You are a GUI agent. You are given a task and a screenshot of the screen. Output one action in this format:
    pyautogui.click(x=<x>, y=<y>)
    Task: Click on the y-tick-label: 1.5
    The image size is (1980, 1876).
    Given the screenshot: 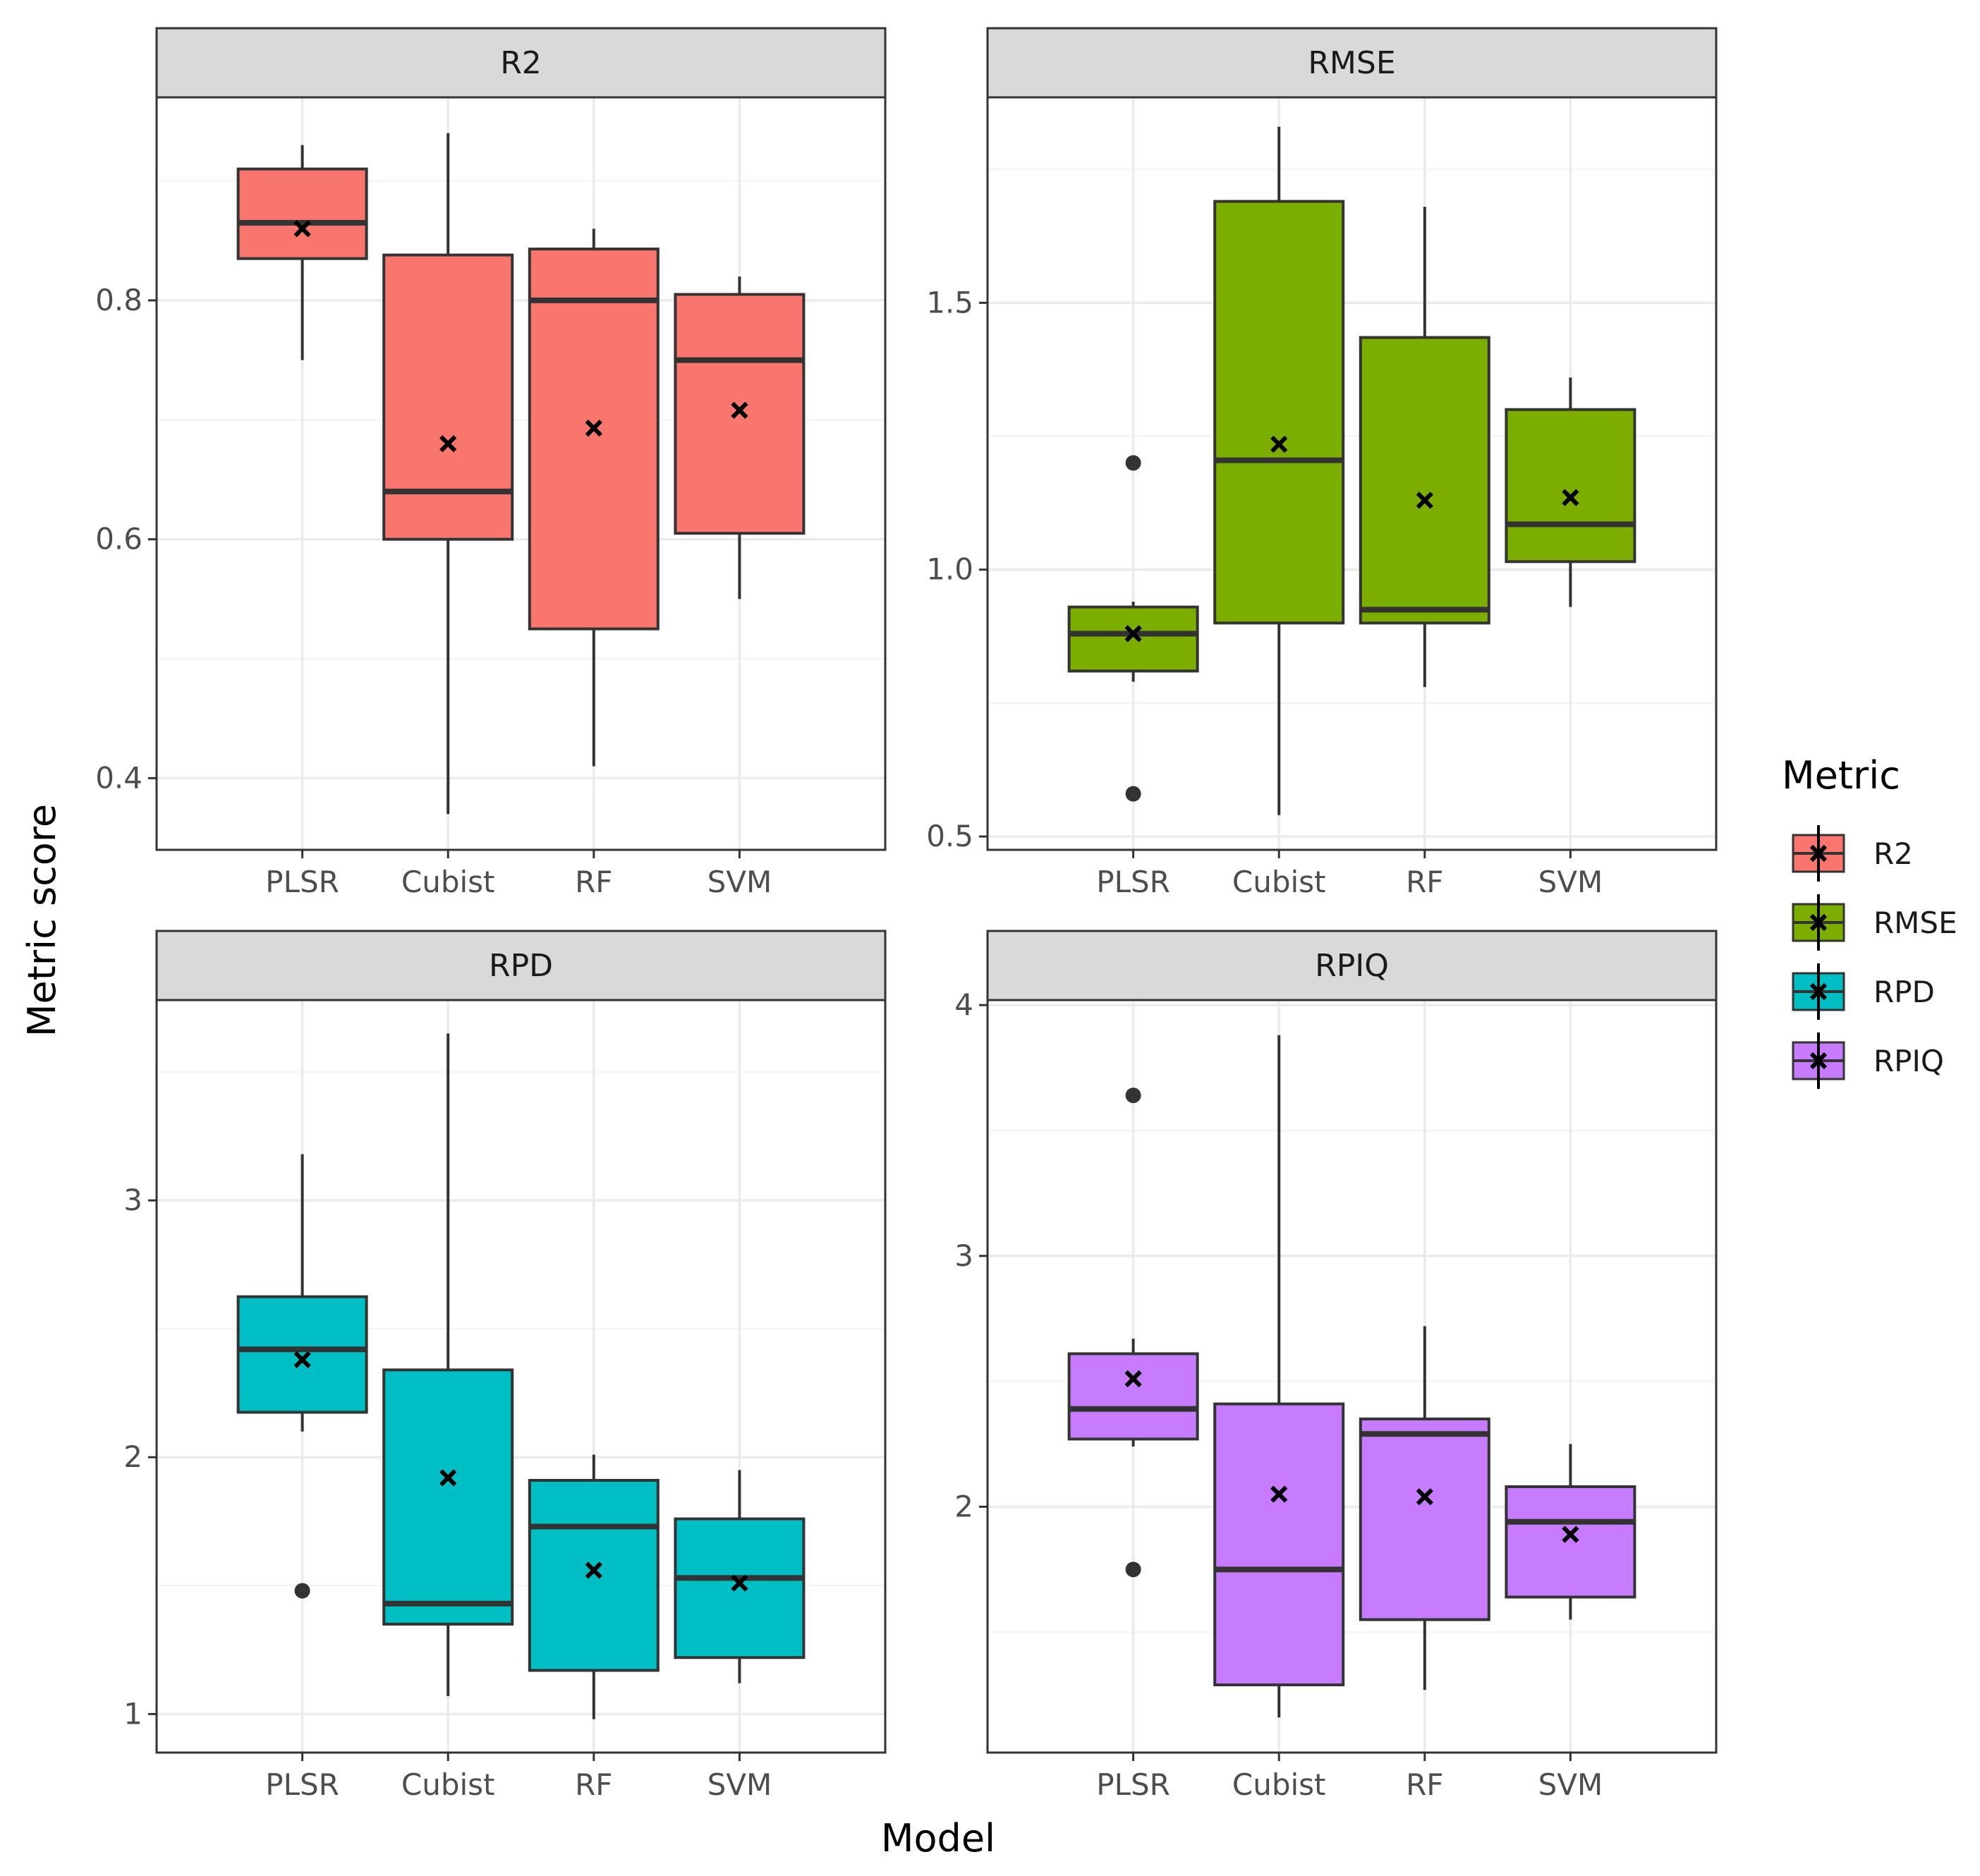 What is the action you would take?
    pyautogui.click(x=949, y=302)
    